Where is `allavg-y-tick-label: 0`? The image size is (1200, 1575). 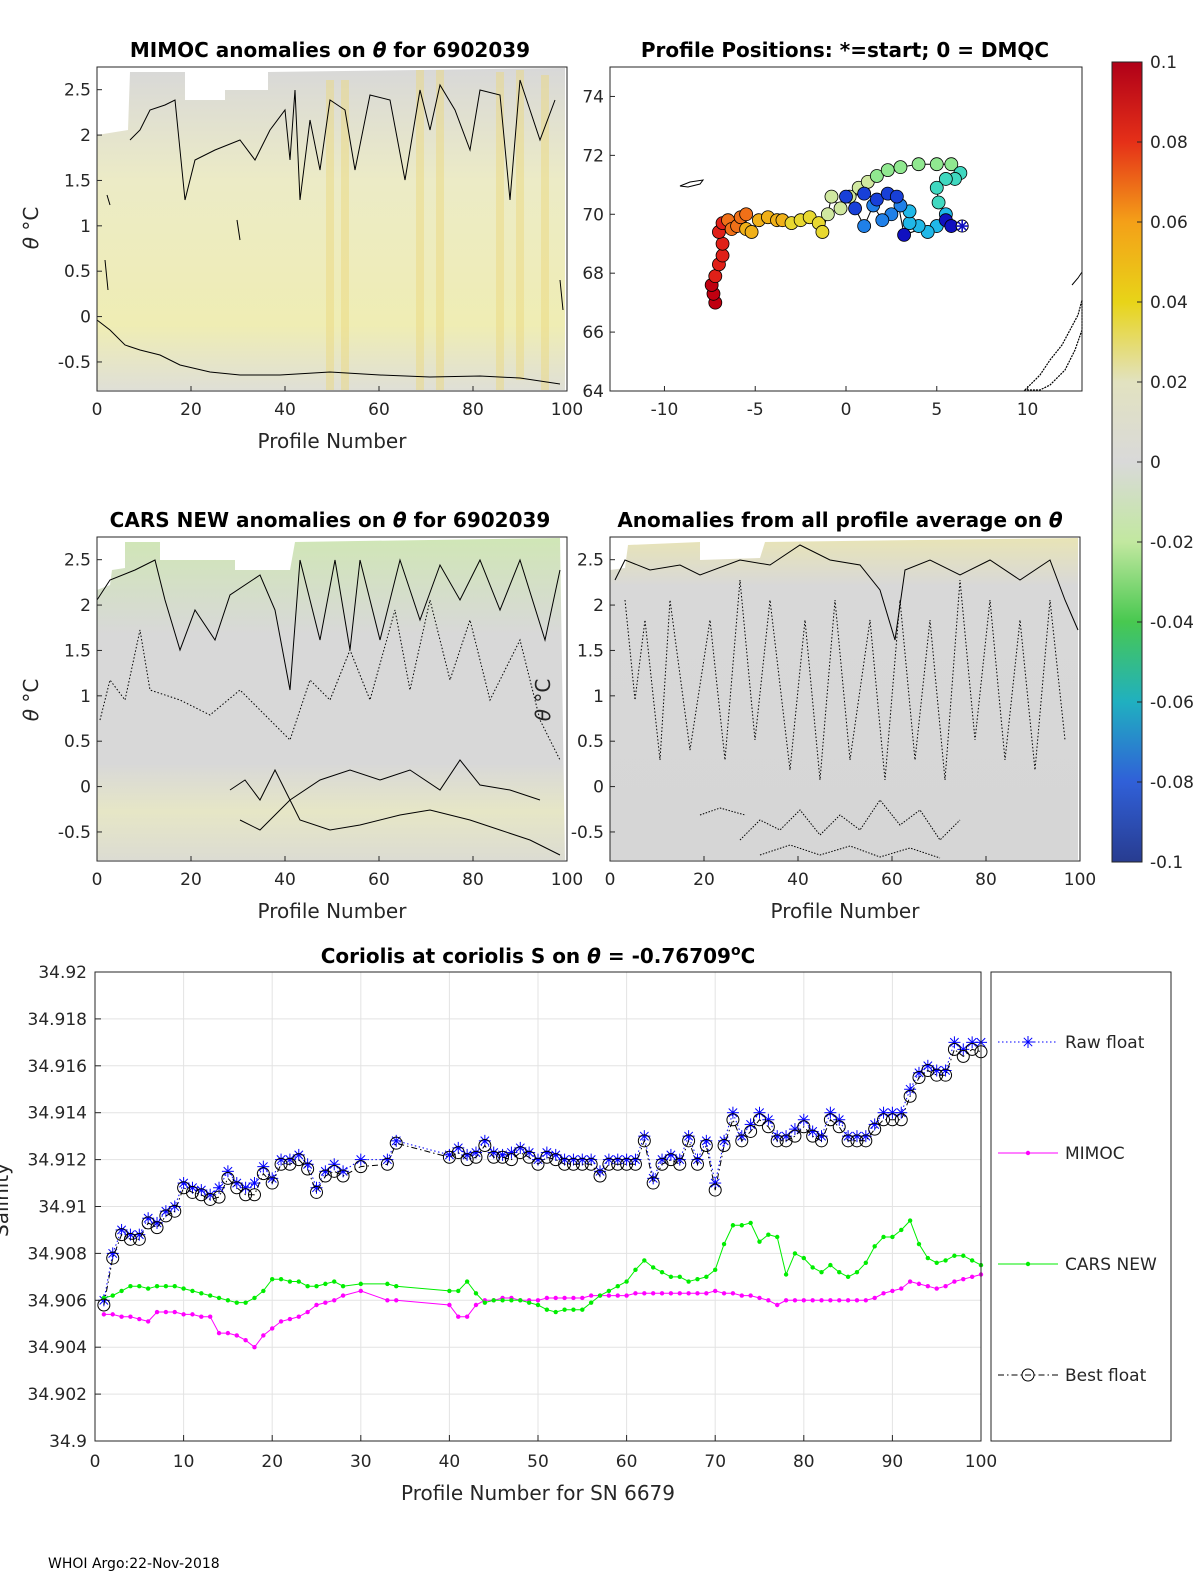
allavg-y-tick-label: 0 is located at coordinates (598, 788).